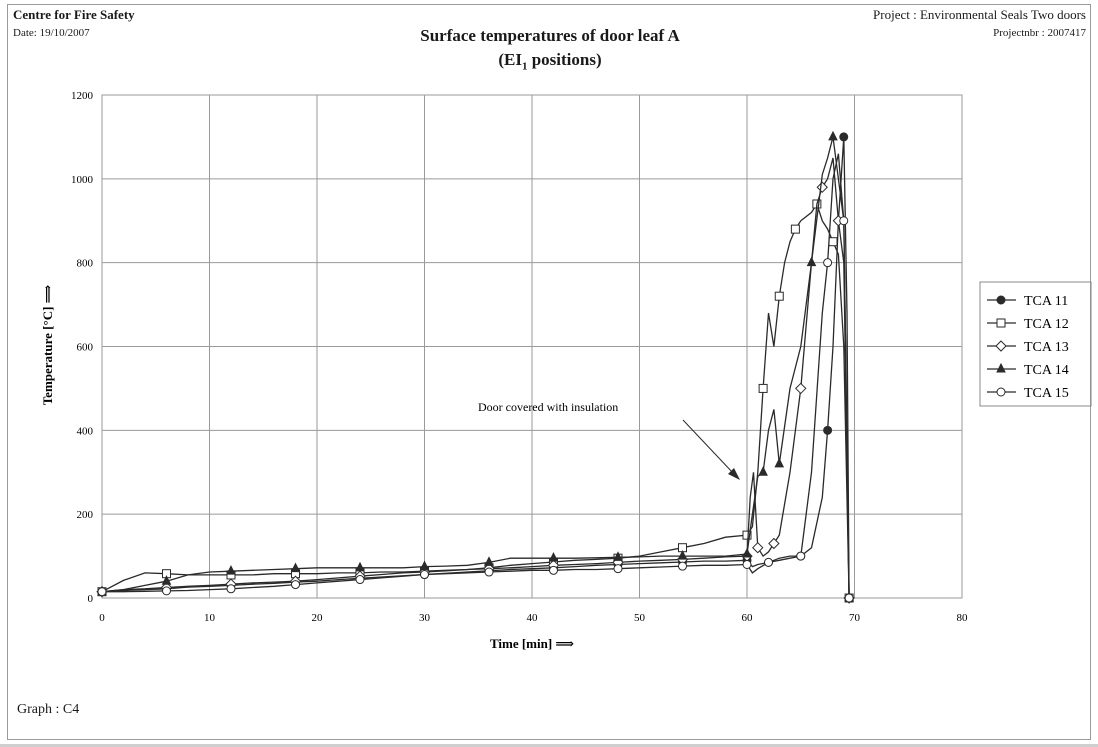 The image size is (1098, 747). I want to click on report-date: Date: 19/10/2007, so click(51, 33).